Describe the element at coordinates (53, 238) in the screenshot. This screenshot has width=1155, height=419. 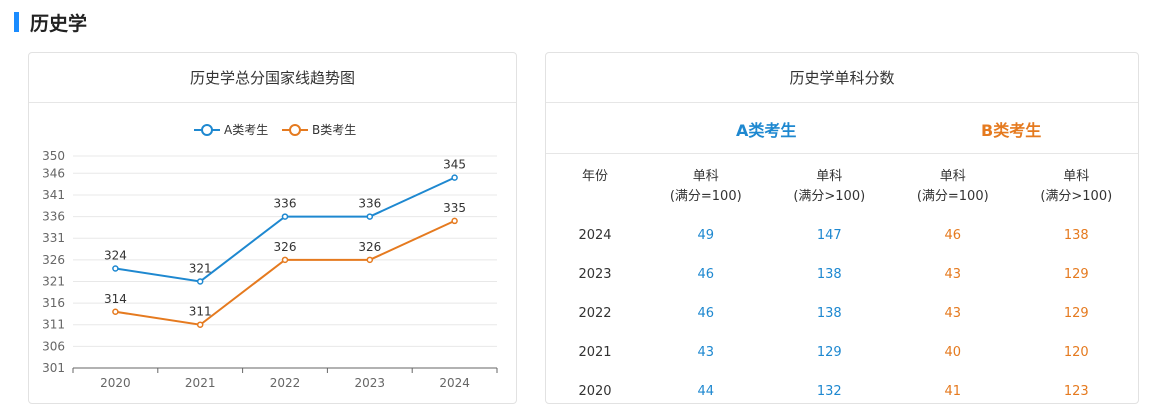
I see `y-tick-label: 331` at that location.